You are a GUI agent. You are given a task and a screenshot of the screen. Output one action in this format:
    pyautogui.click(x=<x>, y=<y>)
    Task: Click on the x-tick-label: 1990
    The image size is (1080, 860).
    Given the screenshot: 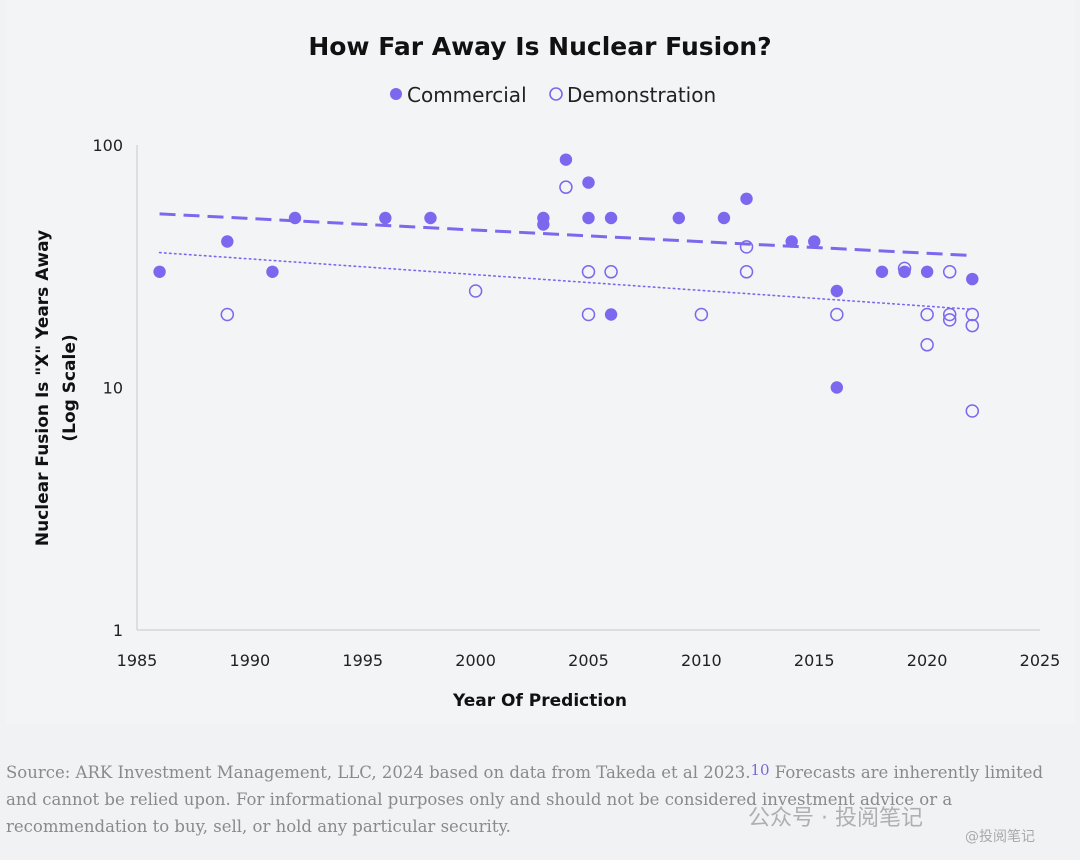 What is the action you would take?
    pyautogui.click(x=250, y=660)
    